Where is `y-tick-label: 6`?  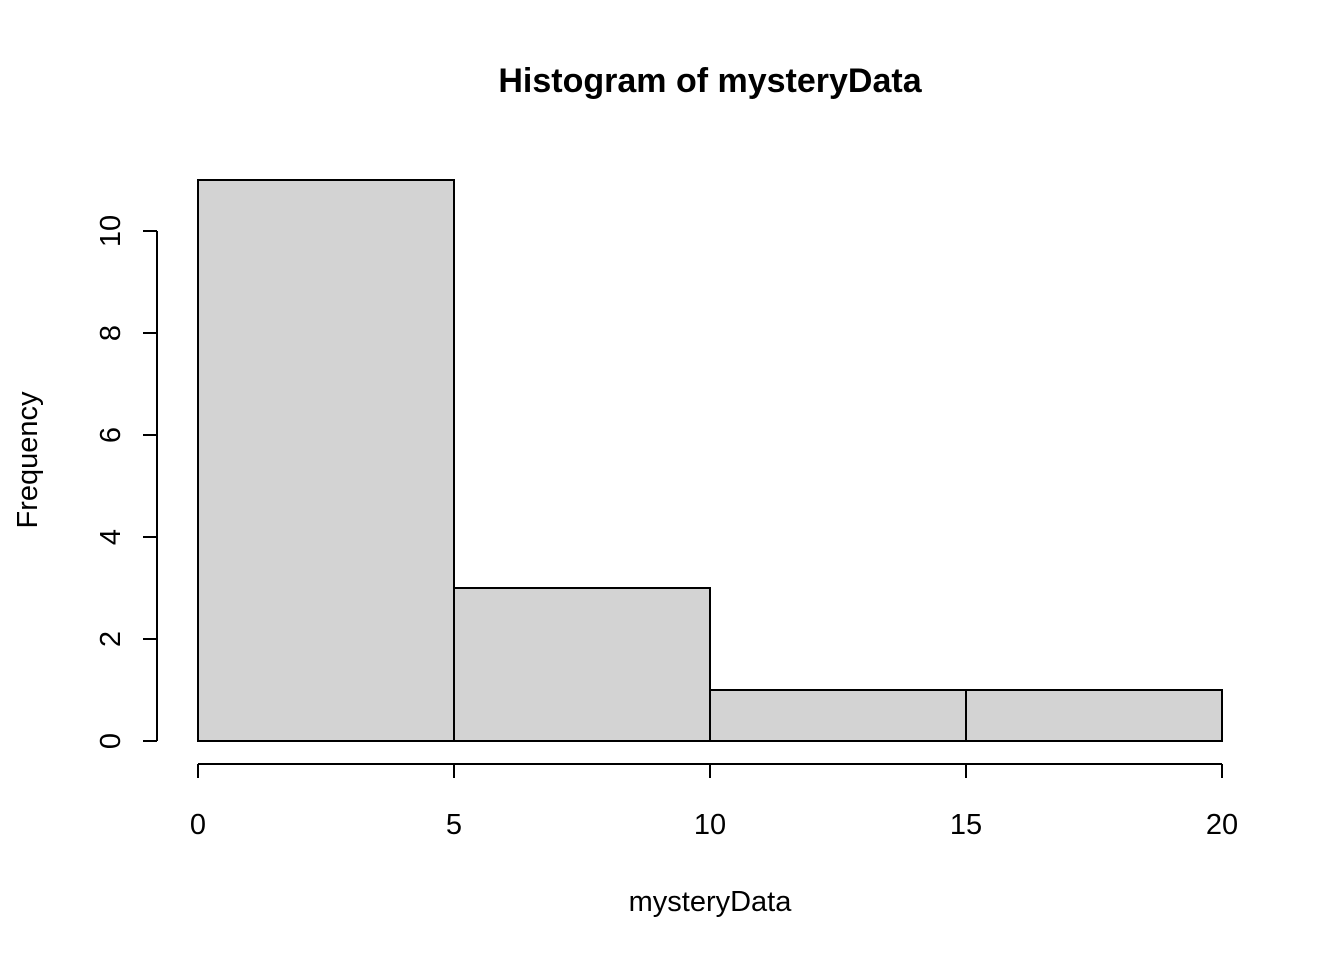
y-tick-label: 6 is located at coordinates (111, 435).